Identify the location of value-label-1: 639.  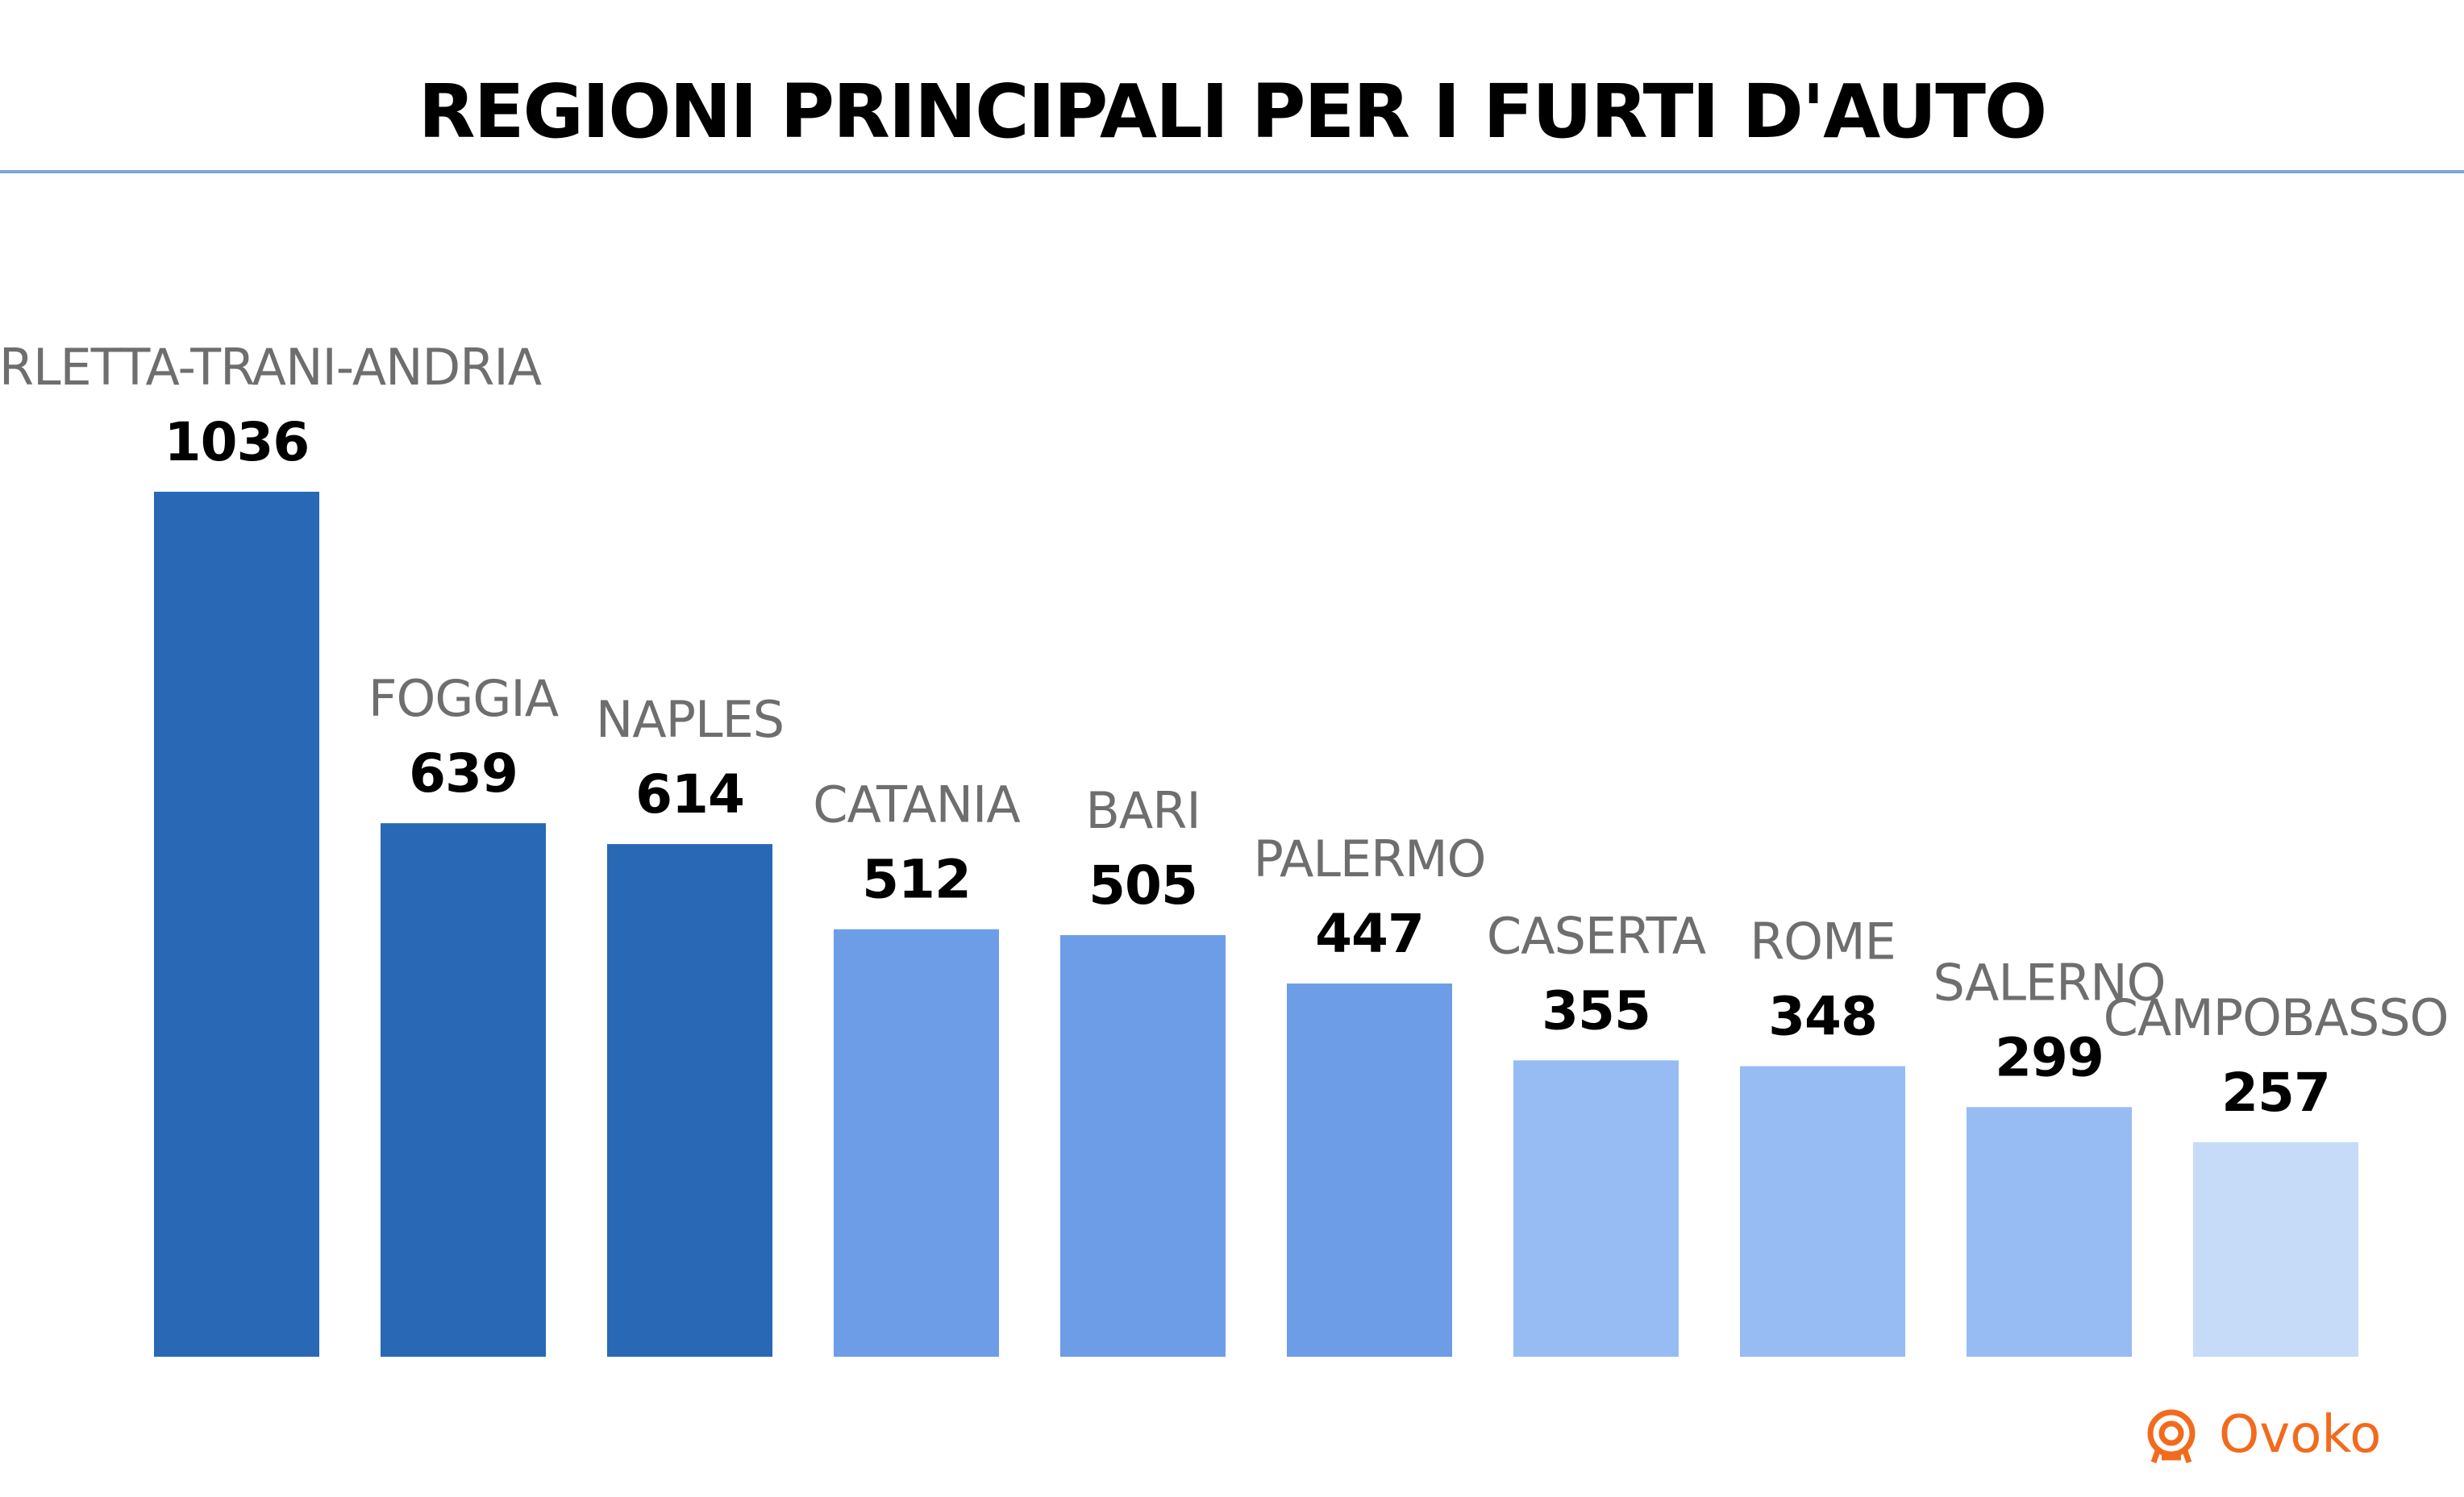
(463, 773).